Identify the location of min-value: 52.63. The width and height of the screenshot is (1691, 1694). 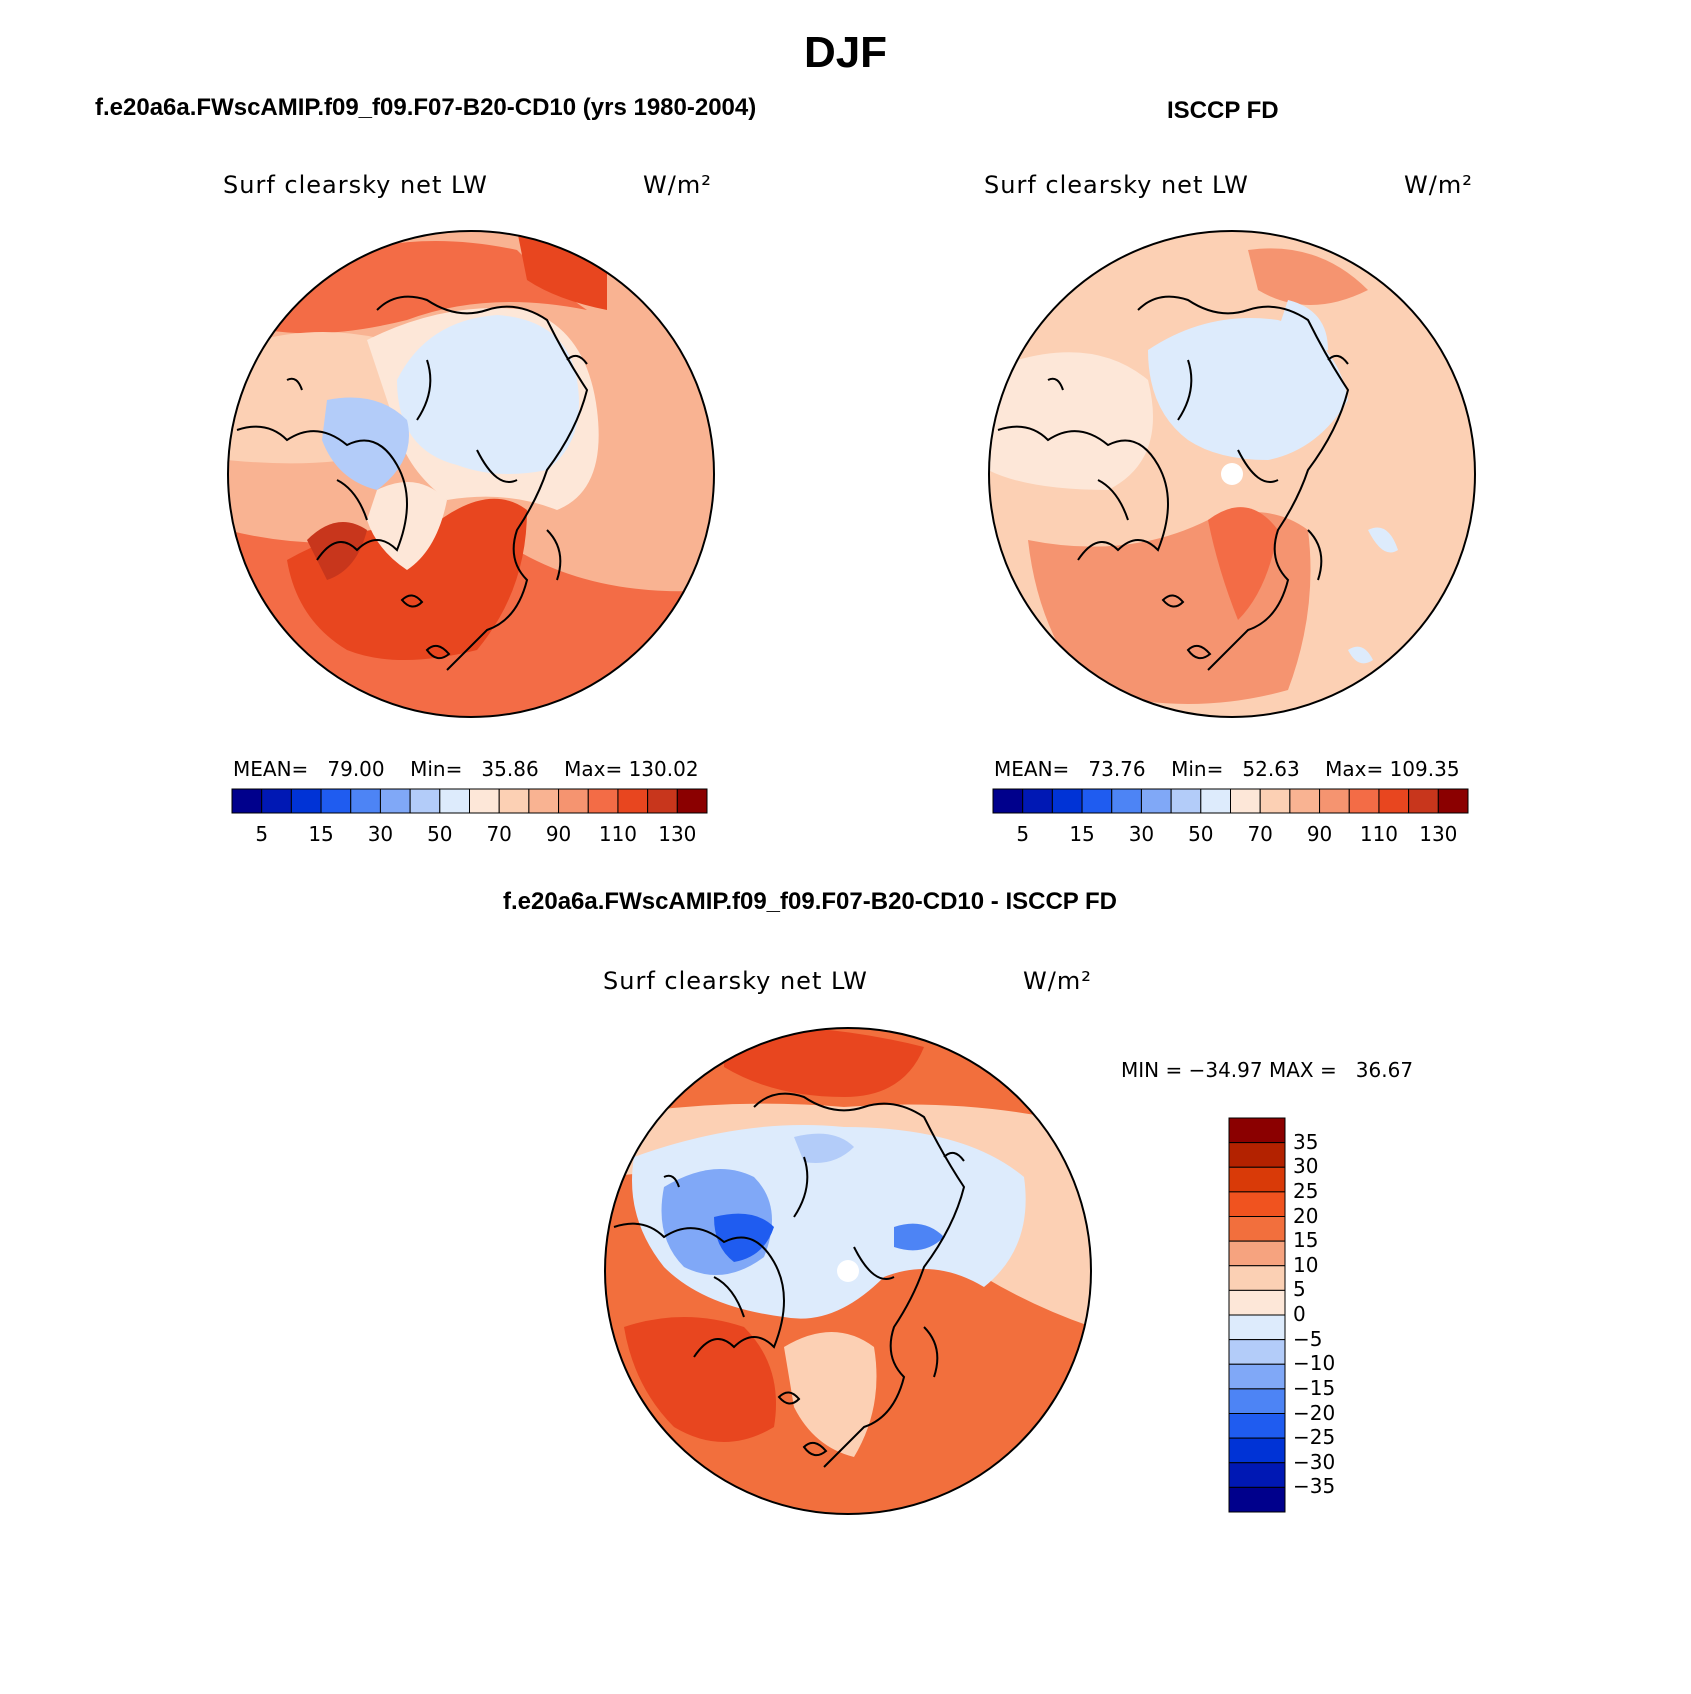
(1271, 769).